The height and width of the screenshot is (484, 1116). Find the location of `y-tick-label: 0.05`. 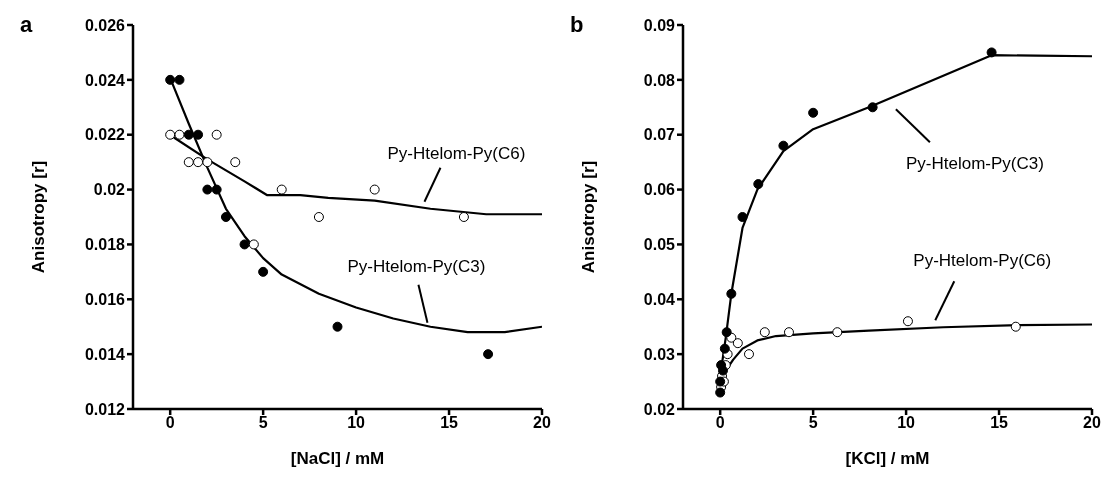

y-tick-label: 0.05 is located at coordinates (659, 245).